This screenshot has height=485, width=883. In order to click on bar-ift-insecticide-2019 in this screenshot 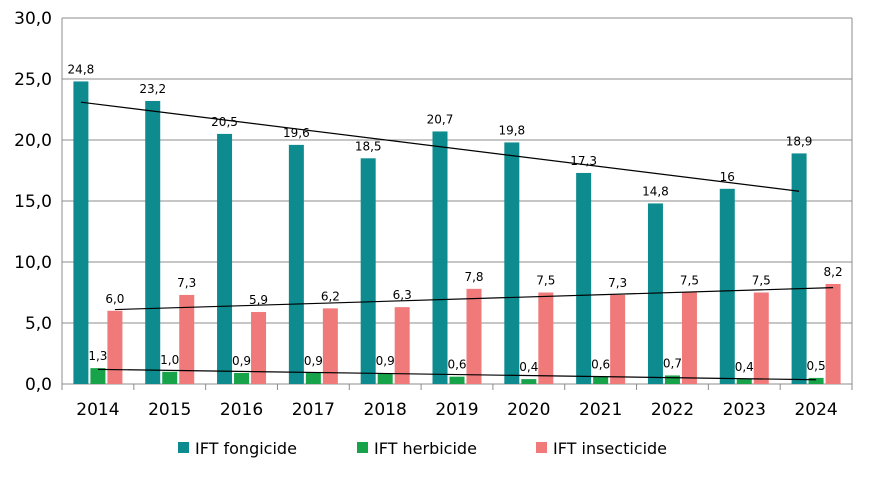, I will do `click(474, 336)`.